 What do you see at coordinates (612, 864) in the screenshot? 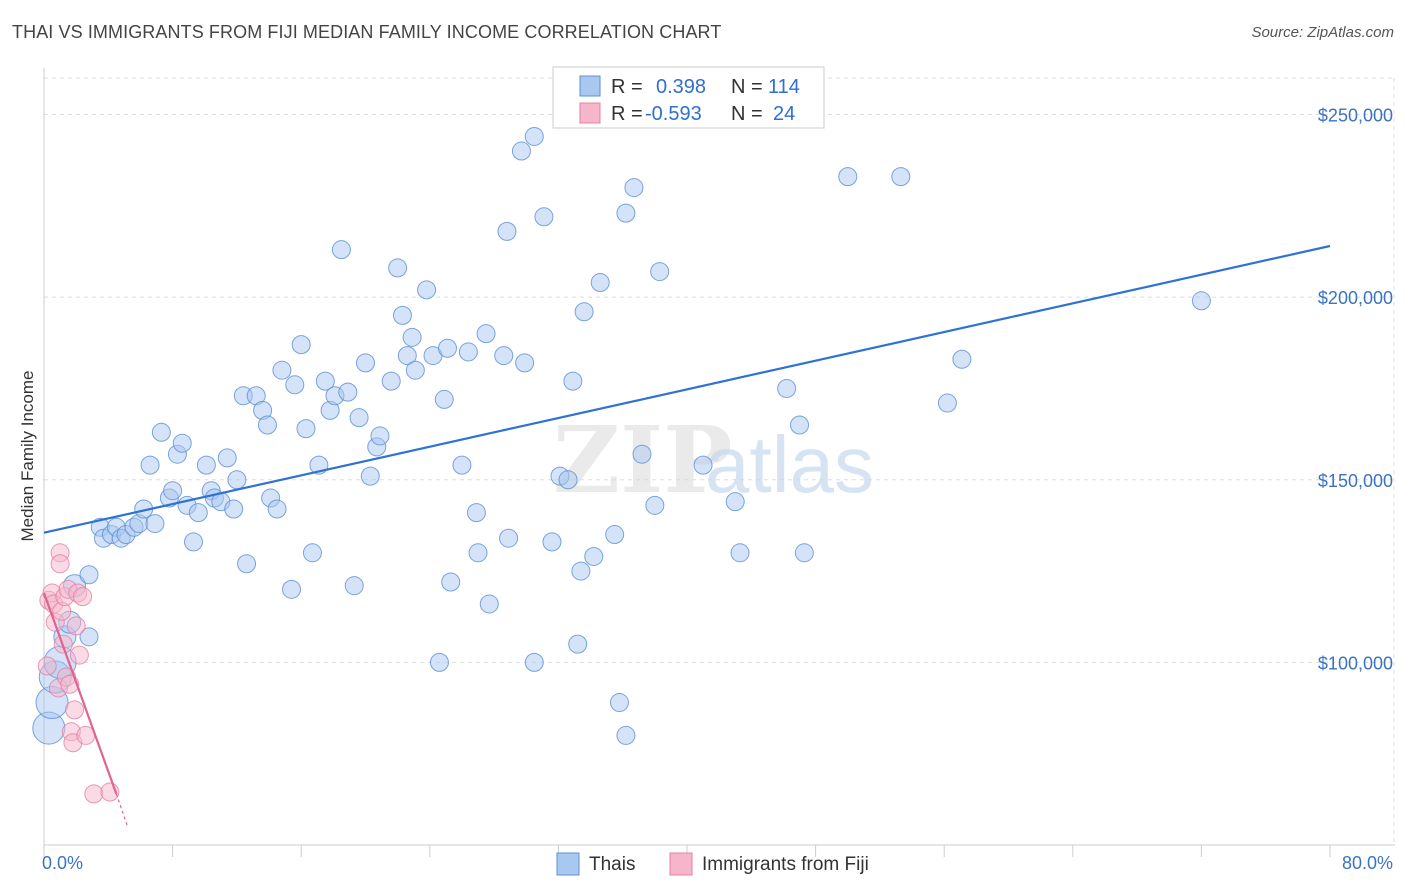
I see `bottom-legend-label-thais: Thais` at bounding box center [612, 864].